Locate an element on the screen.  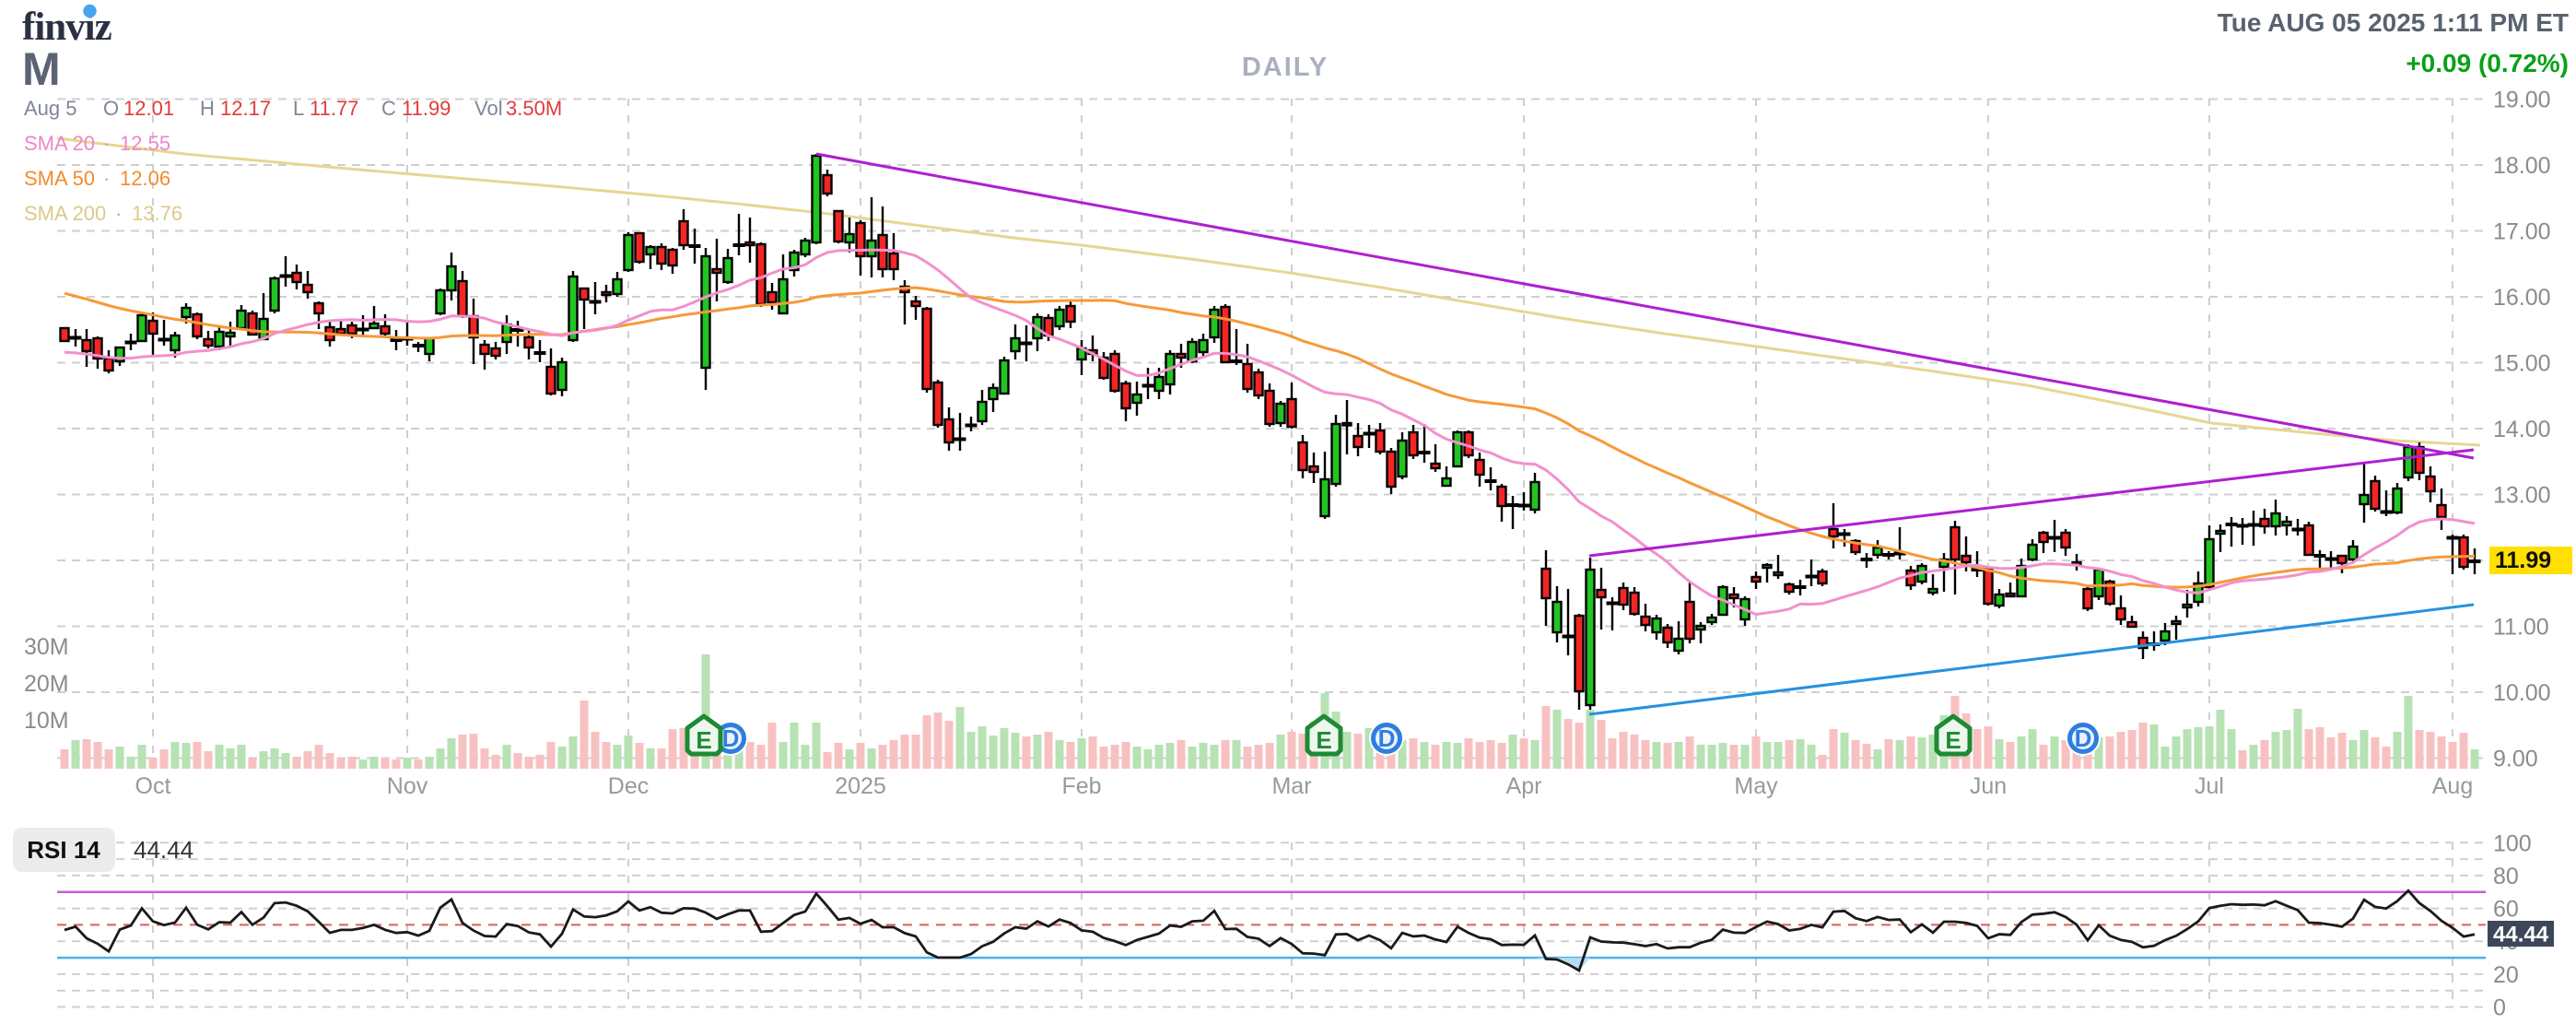
svg-text: +0.09 (0.72%) is located at coordinates (2487, 63).